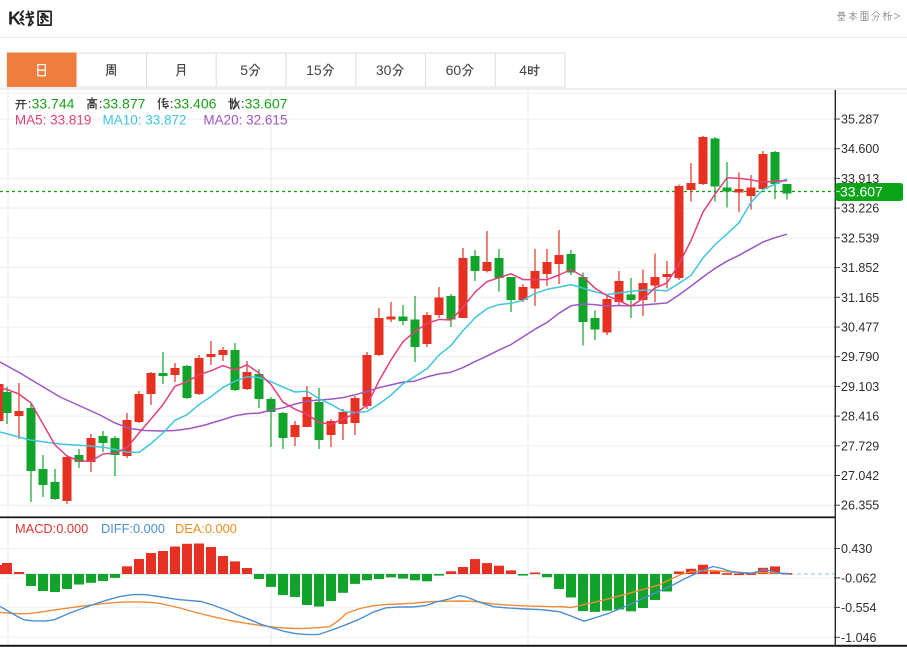  What do you see at coordinates (858, 608) in the screenshot?
I see `svg-text: -0.554` at bounding box center [858, 608].